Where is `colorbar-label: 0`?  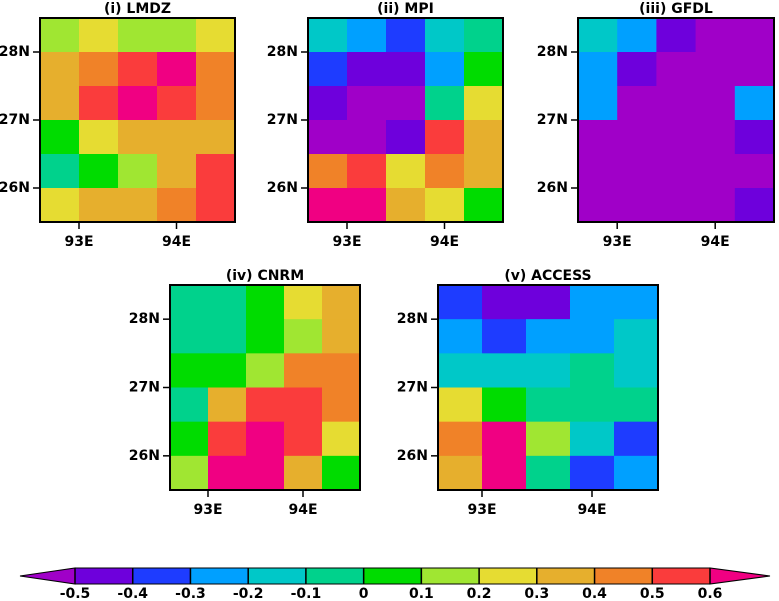
colorbar-label: 0 is located at coordinates (364, 593).